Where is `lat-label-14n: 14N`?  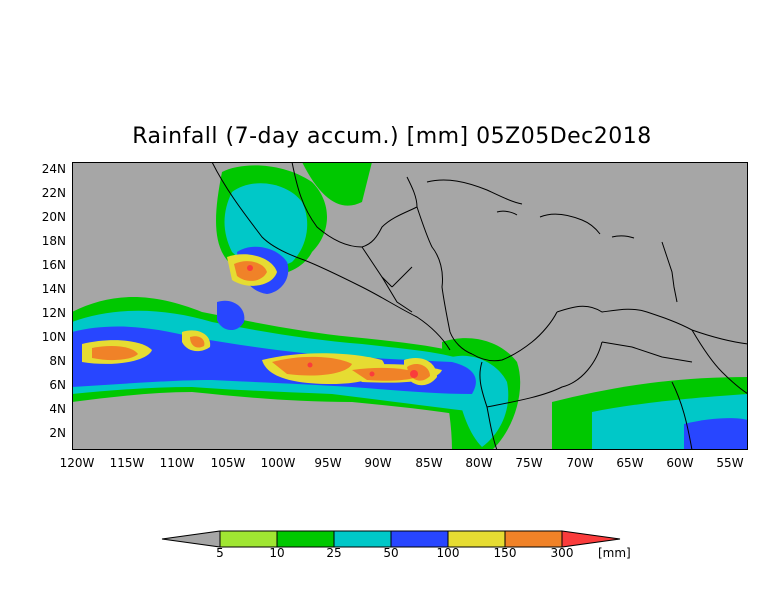
lat-label-14n: 14N is located at coordinates (53, 289).